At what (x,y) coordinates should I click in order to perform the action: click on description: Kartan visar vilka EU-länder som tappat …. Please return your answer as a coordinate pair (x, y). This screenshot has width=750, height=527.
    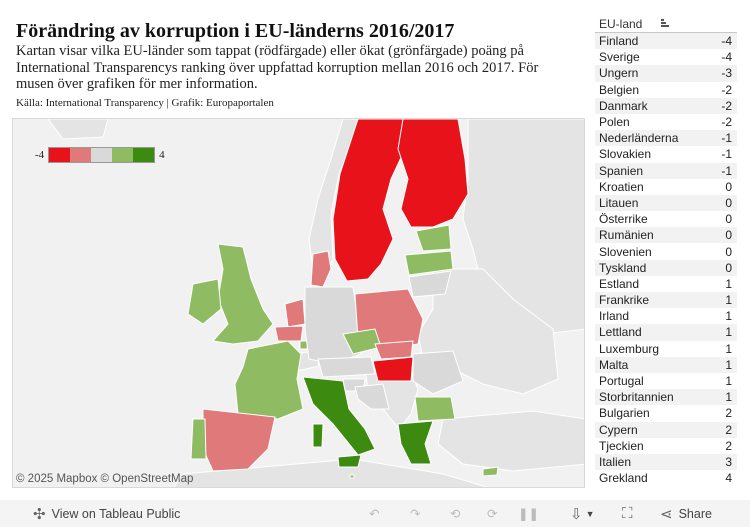
    Looking at the image, I should click on (277, 67).